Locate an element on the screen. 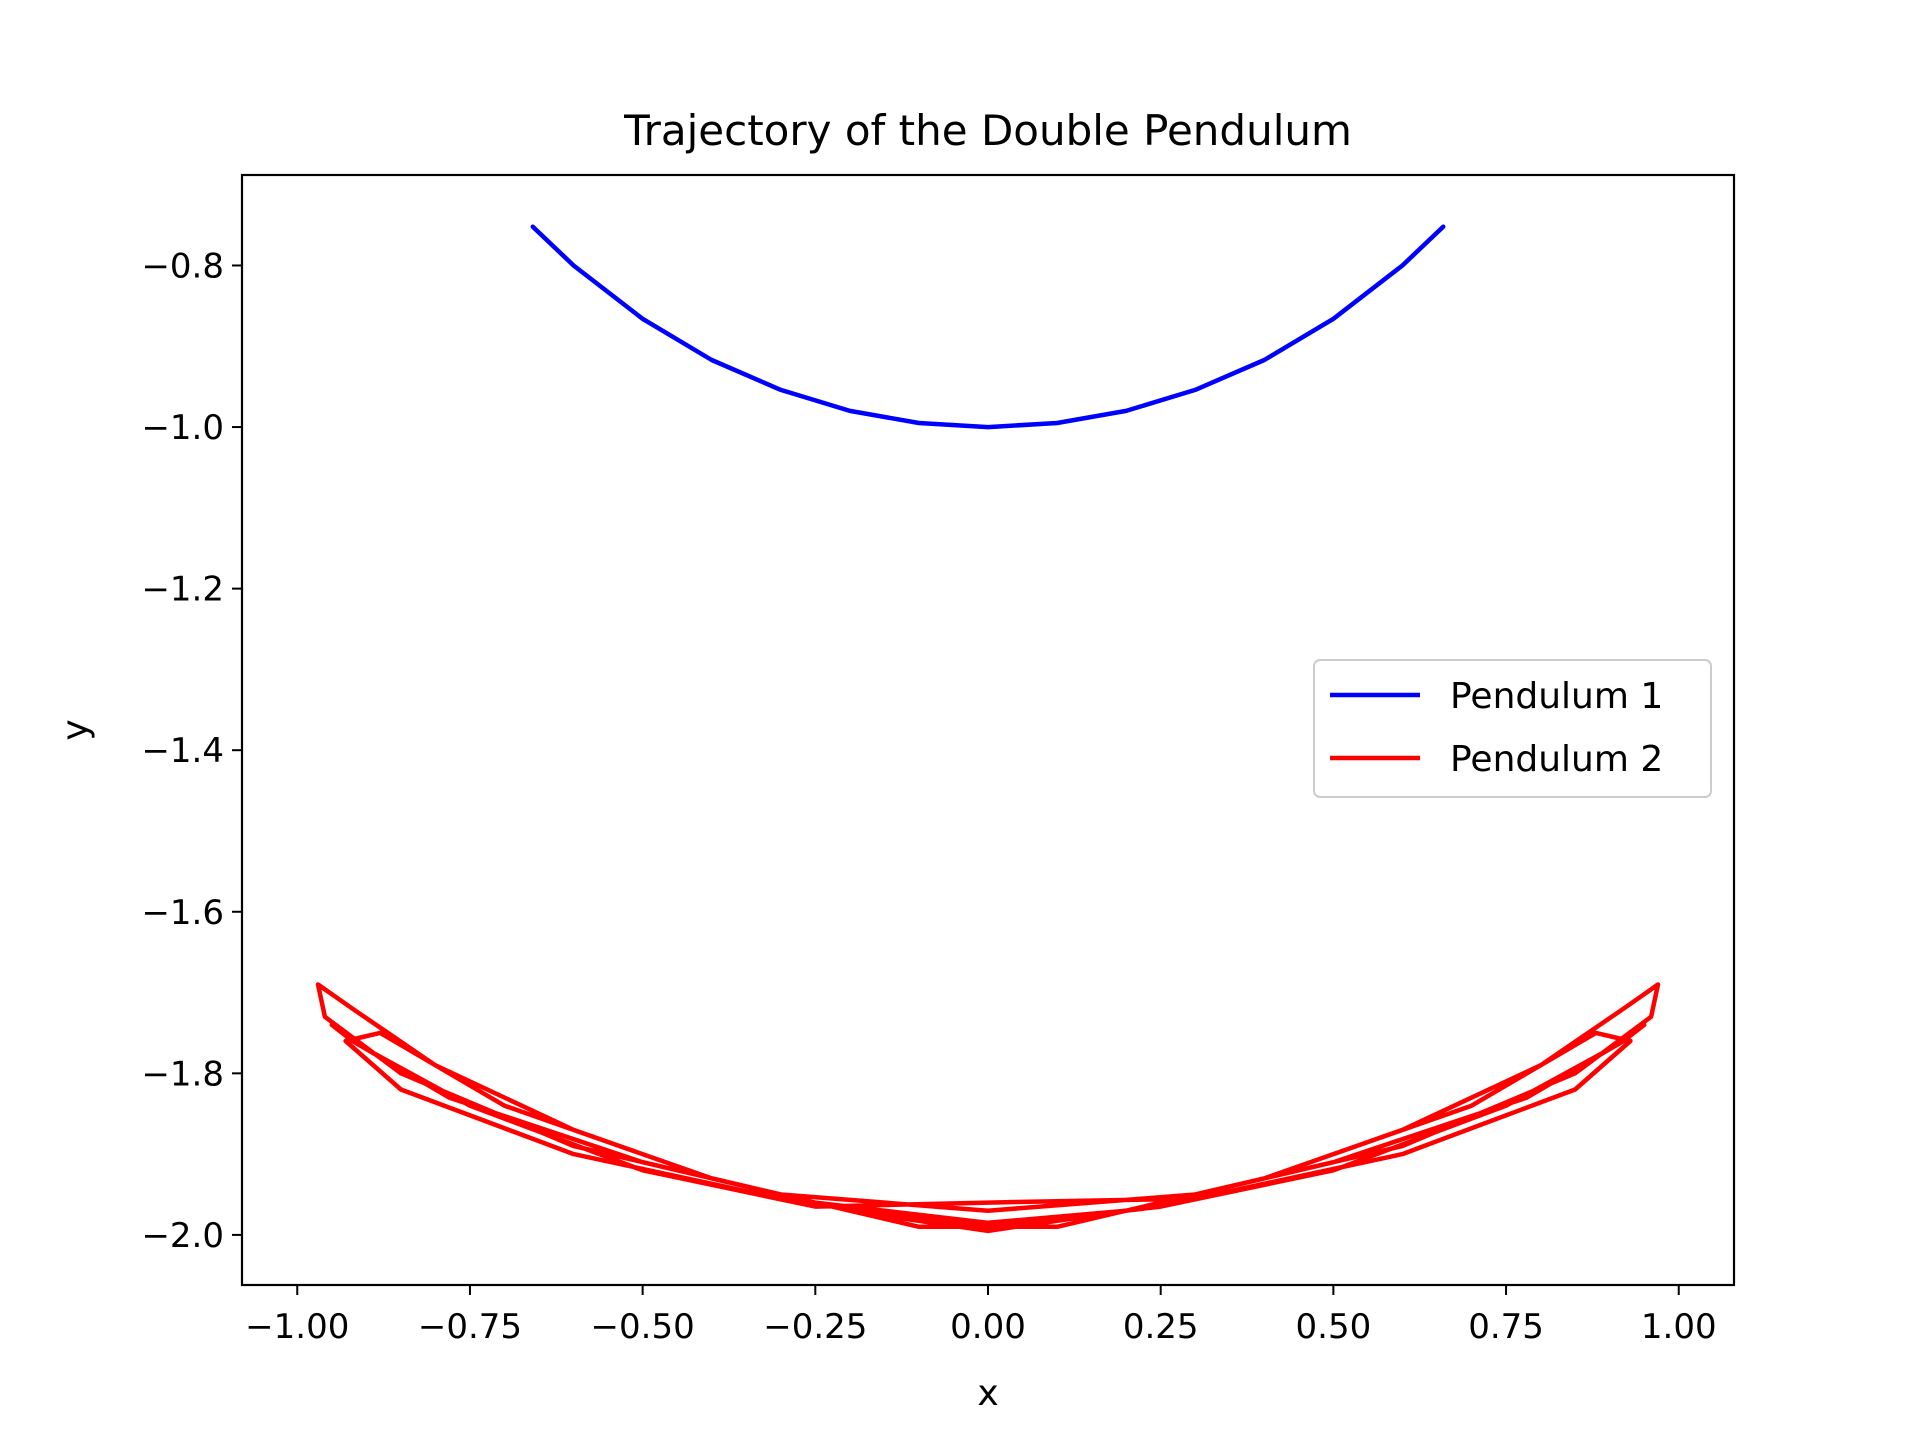 The width and height of the screenshot is (1920, 1440). x-tick-label: −0.50 is located at coordinates (643, 1327).